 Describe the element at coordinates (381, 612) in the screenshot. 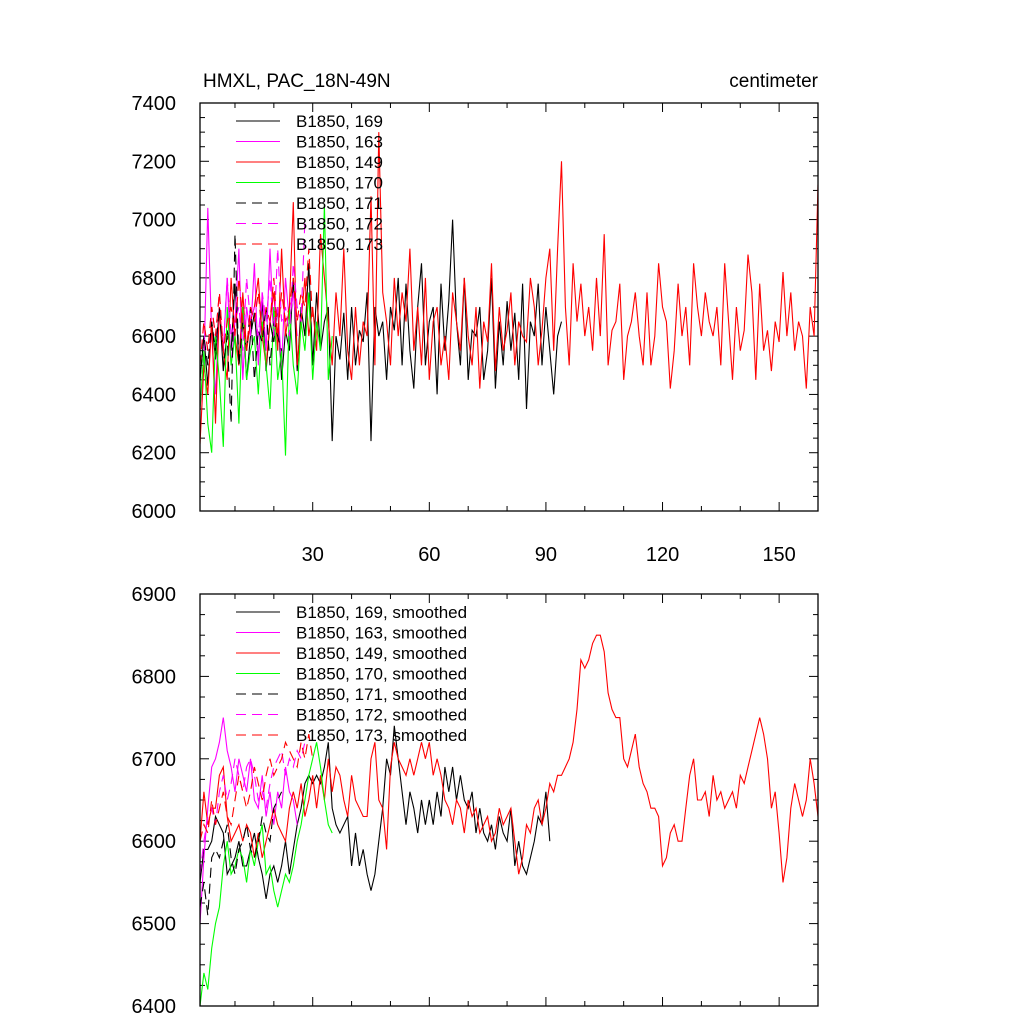

I see `legend-label: B1850, 169, smoothed` at that location.